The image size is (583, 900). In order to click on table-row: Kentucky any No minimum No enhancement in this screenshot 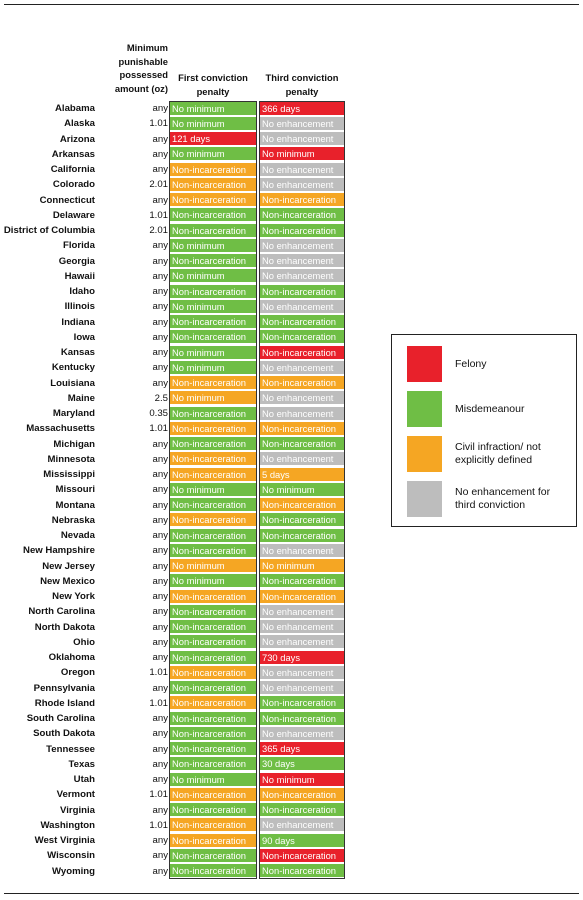, I will do `click(180, 367)`.